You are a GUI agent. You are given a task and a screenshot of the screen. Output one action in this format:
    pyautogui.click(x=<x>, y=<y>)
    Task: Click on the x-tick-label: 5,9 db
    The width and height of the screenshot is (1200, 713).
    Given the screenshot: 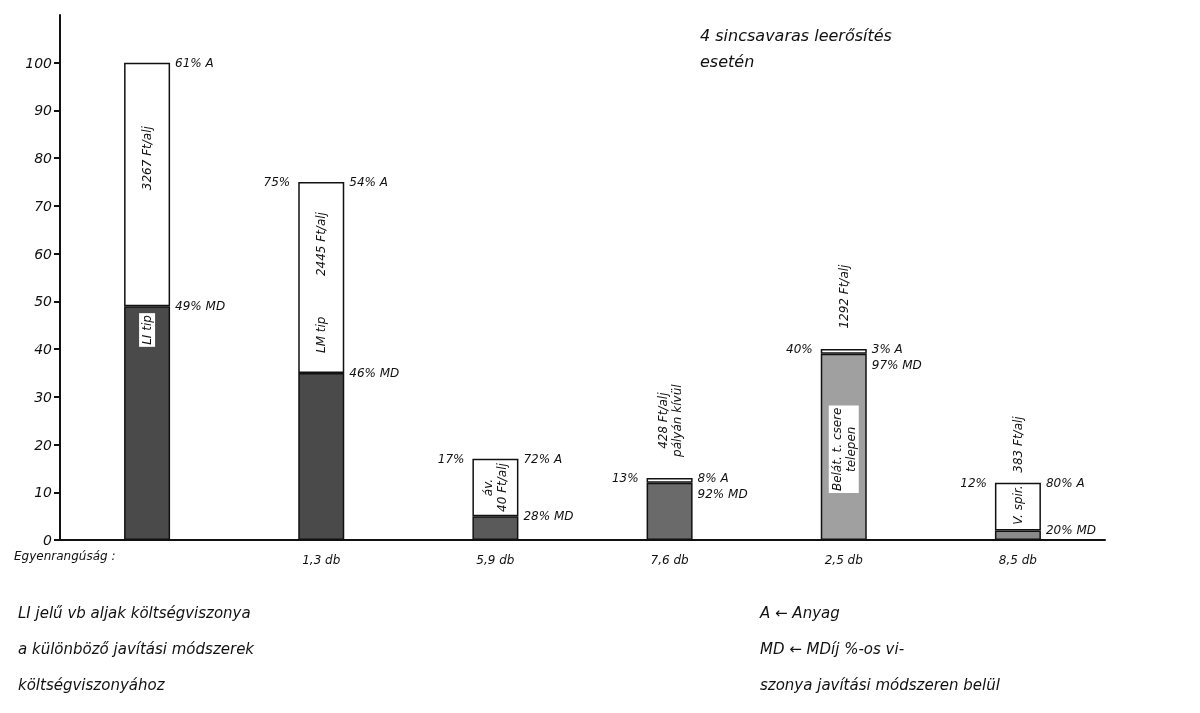 What is the action you would take?
    pyautogui.click(x=495, y=560)
    